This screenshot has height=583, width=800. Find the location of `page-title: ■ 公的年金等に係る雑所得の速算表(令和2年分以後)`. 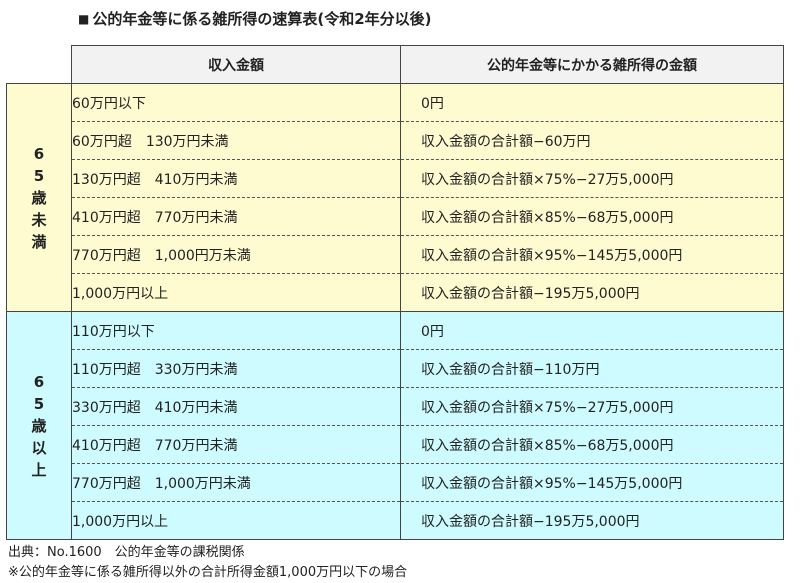

page-title: ■ 公的年金等に係る雑所得の速算表(令和2年分以後) is located at coordinates (255, 18).